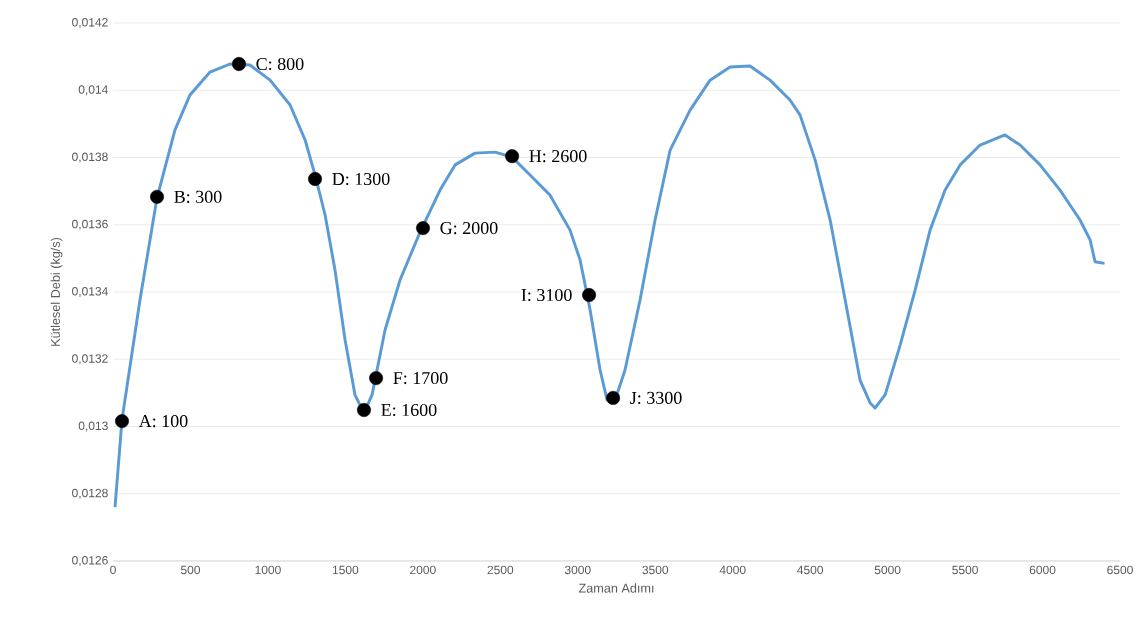  Describe the element at coordinates (1042, 570) in the screenshot. I see `x-tick-label: 6000` at that location.